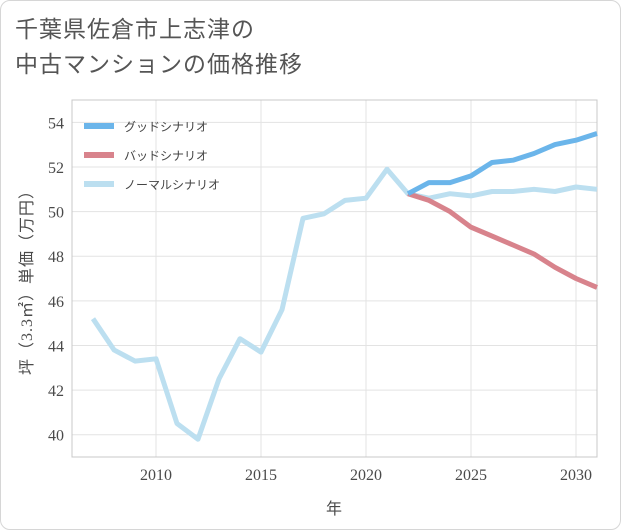  I want to click on legend-label: グッドシナリオ, so click(166, 127).